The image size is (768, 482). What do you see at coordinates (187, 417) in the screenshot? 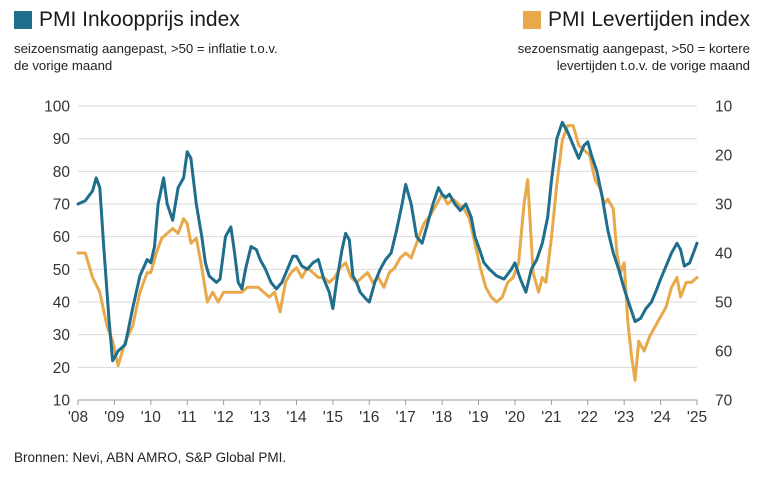
I see `x-tick-label-3: '11` at bounding box center [187, 417].